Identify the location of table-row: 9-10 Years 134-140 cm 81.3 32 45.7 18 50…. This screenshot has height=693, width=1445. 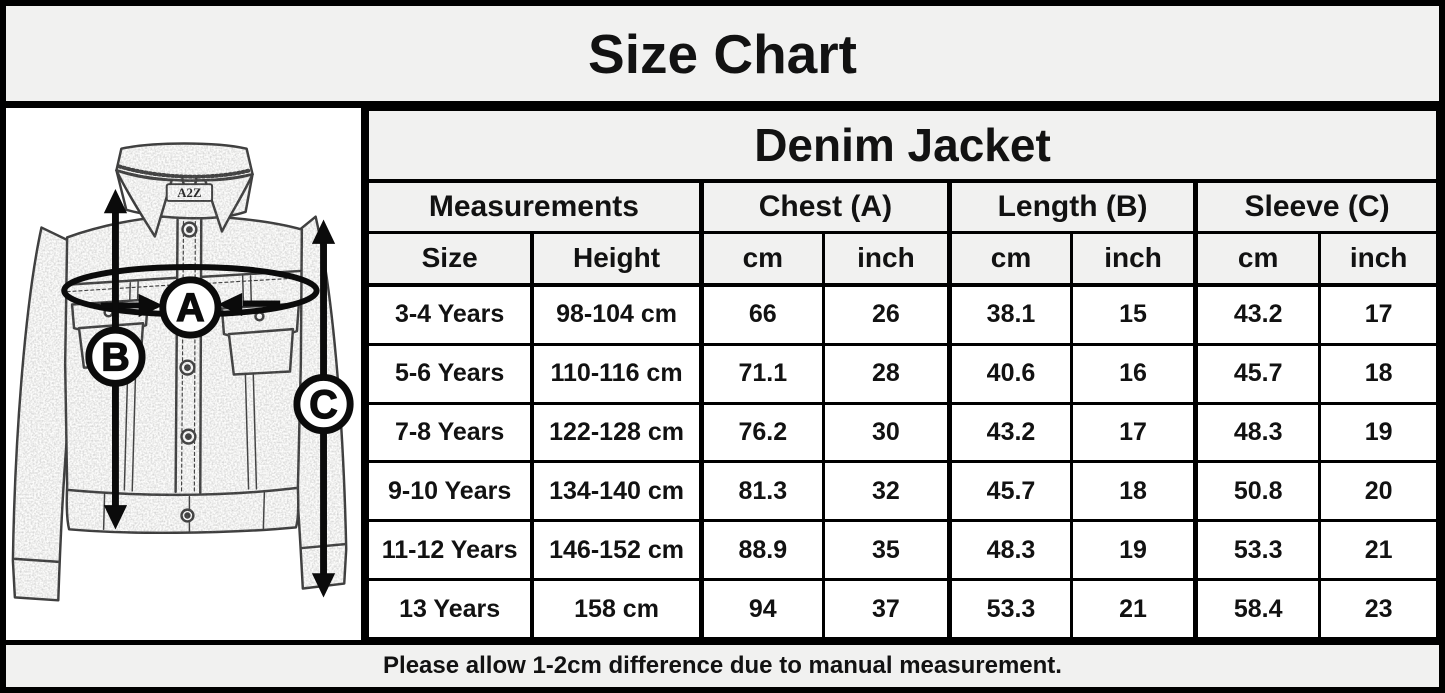
(902, 491).